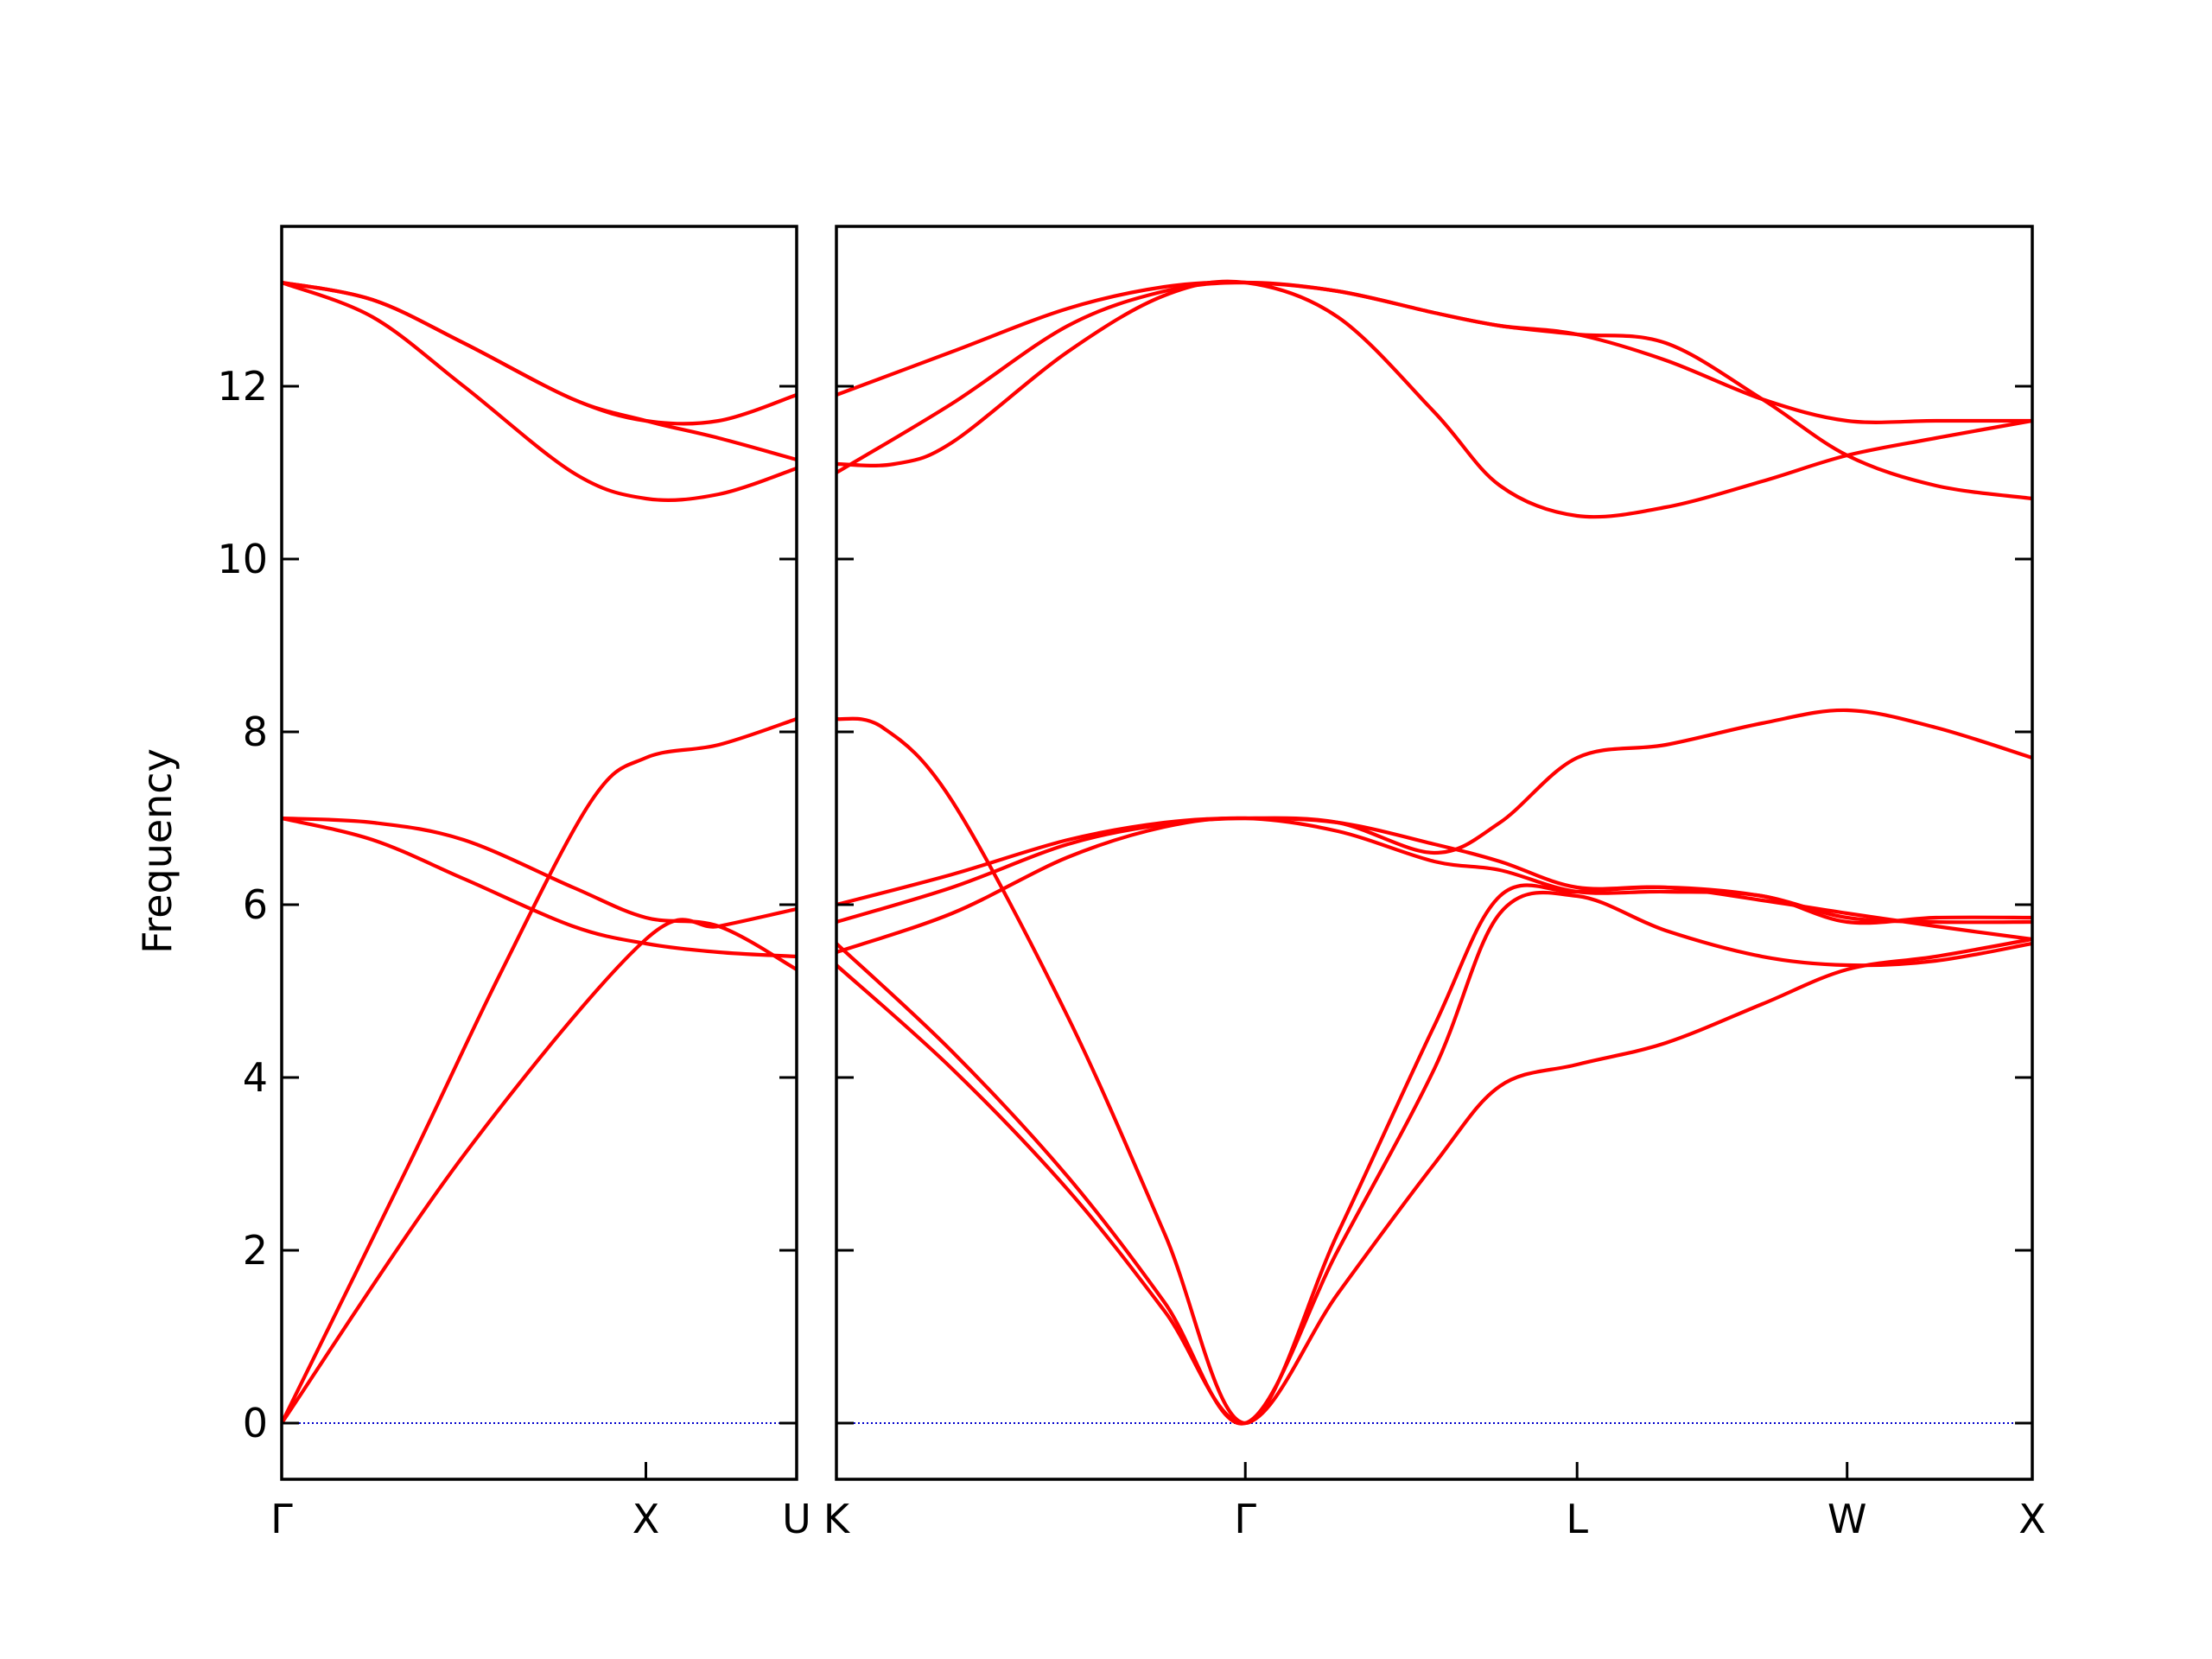 The height and width of the screenshot is (1659, 2212). Describe the element at coordinates (255, 1423) in the screenshot. I see `y-tick-label: 0` at that location.